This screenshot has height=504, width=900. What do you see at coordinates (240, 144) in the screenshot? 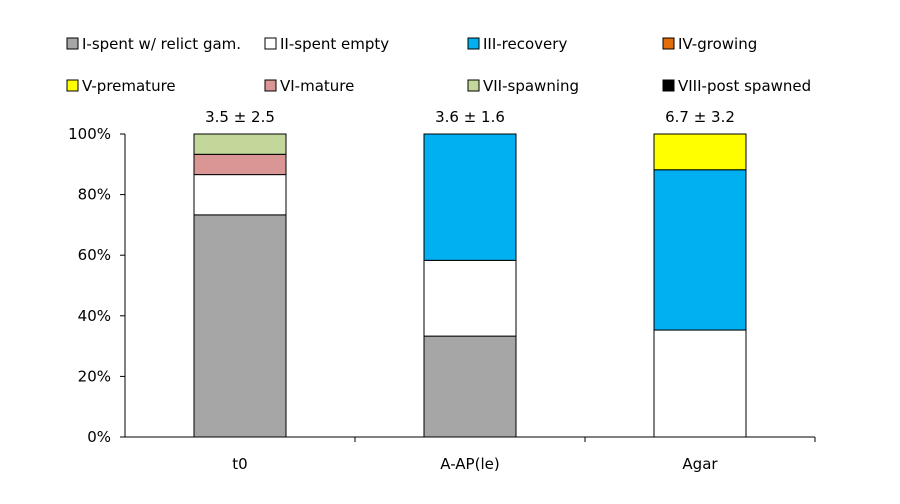
I see `bar-segment-t0-vii-spawning` at bounding box center [240, 144].